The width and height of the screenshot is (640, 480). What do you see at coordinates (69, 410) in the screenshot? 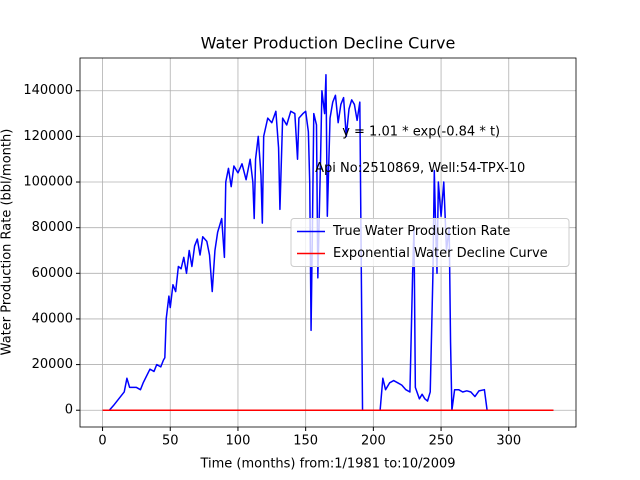
I see `y-tick-label: 0` at bounding box center [69, 410].